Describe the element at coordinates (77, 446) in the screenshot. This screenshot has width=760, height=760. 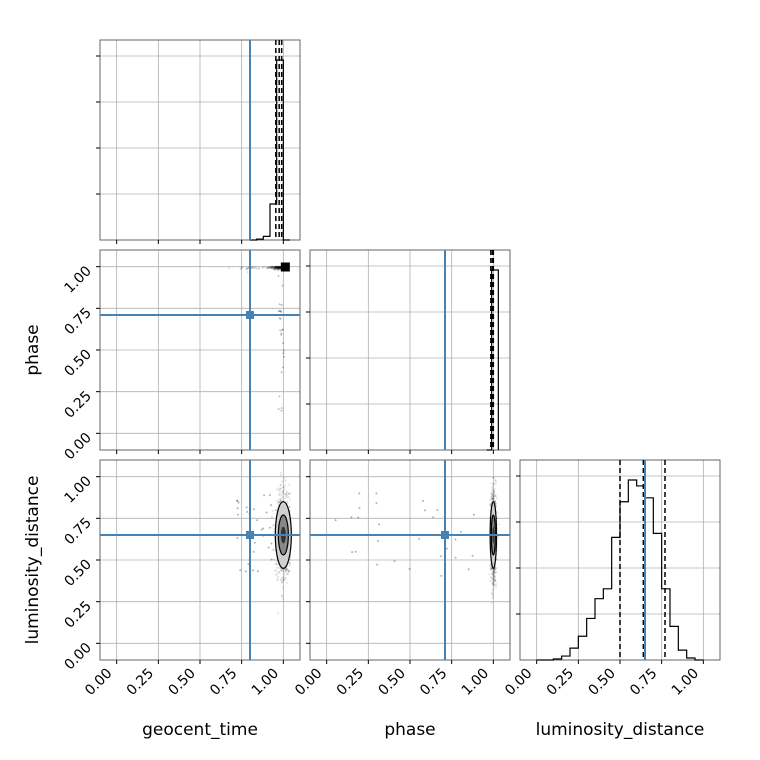
I see `y-tick-label: 0.00` at that location.